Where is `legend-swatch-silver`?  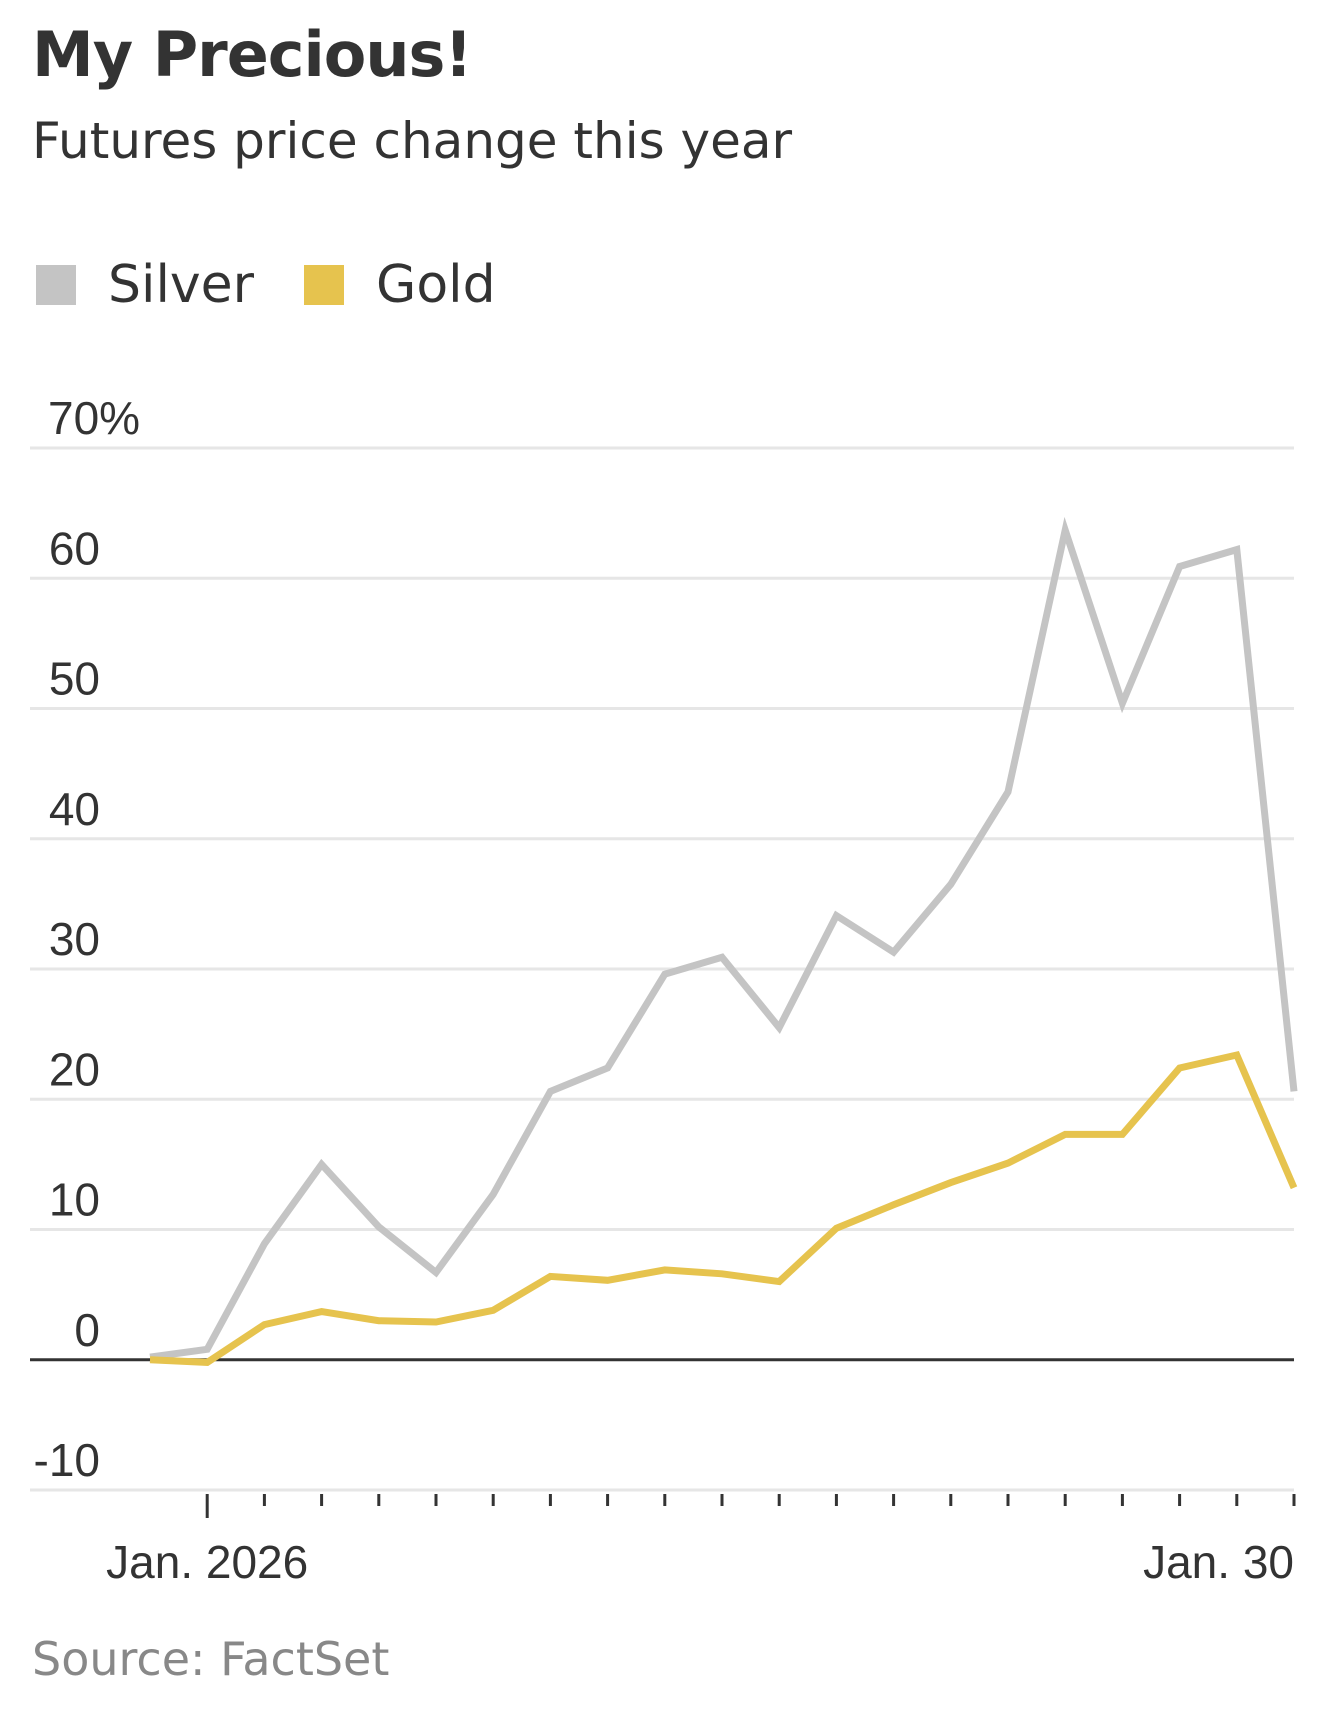 legend-swatch-silver is located at coordinates (56, 285).